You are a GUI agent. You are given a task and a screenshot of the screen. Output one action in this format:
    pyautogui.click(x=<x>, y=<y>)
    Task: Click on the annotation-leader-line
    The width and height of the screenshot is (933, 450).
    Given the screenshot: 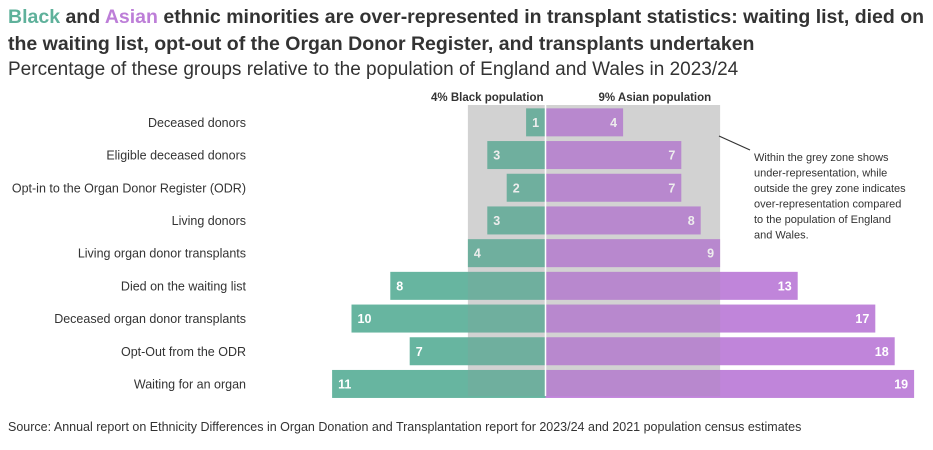 What is the action you would take?
    pyautogui.click(x=734, y=143)
    